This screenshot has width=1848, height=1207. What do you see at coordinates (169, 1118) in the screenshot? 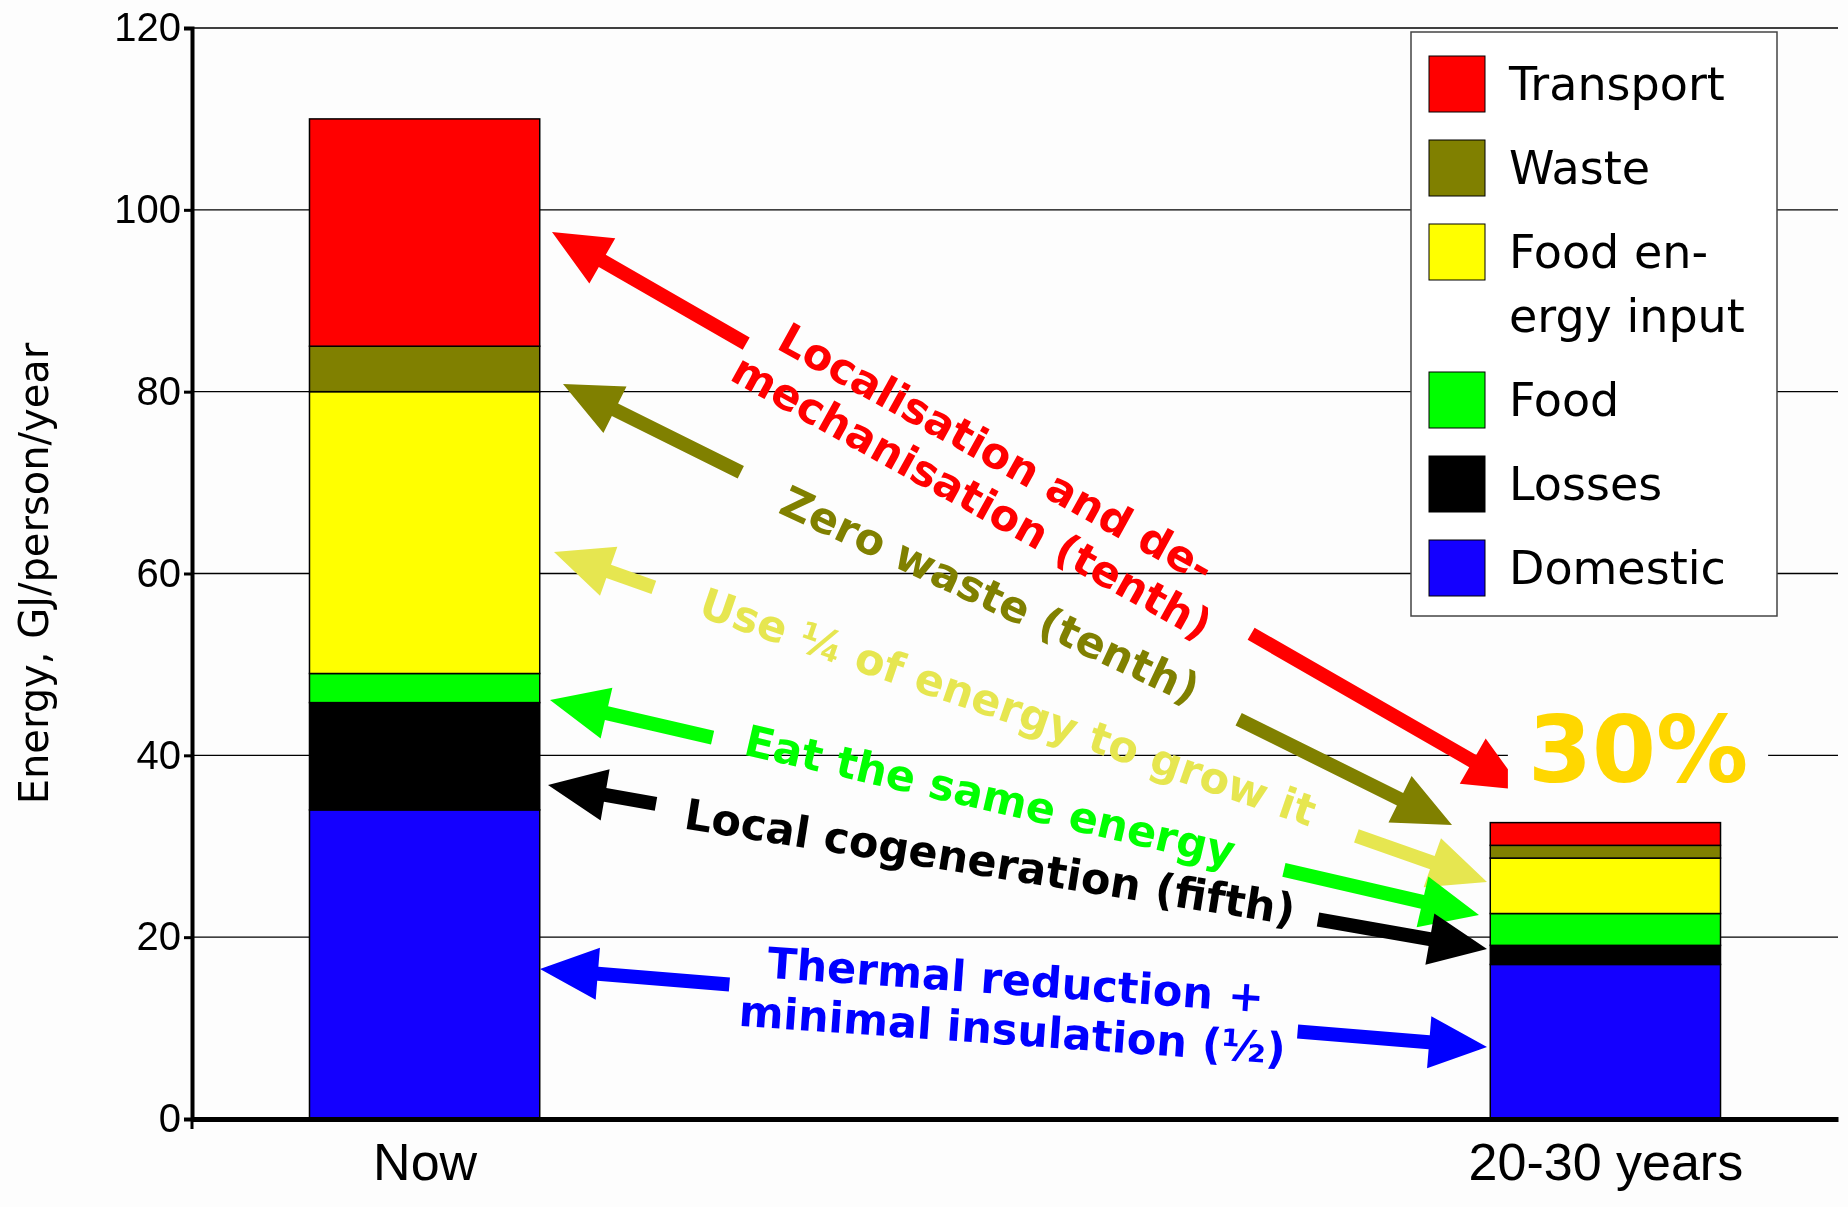
I see `y-tick-label: 0` at bounding box center [169, 1118].